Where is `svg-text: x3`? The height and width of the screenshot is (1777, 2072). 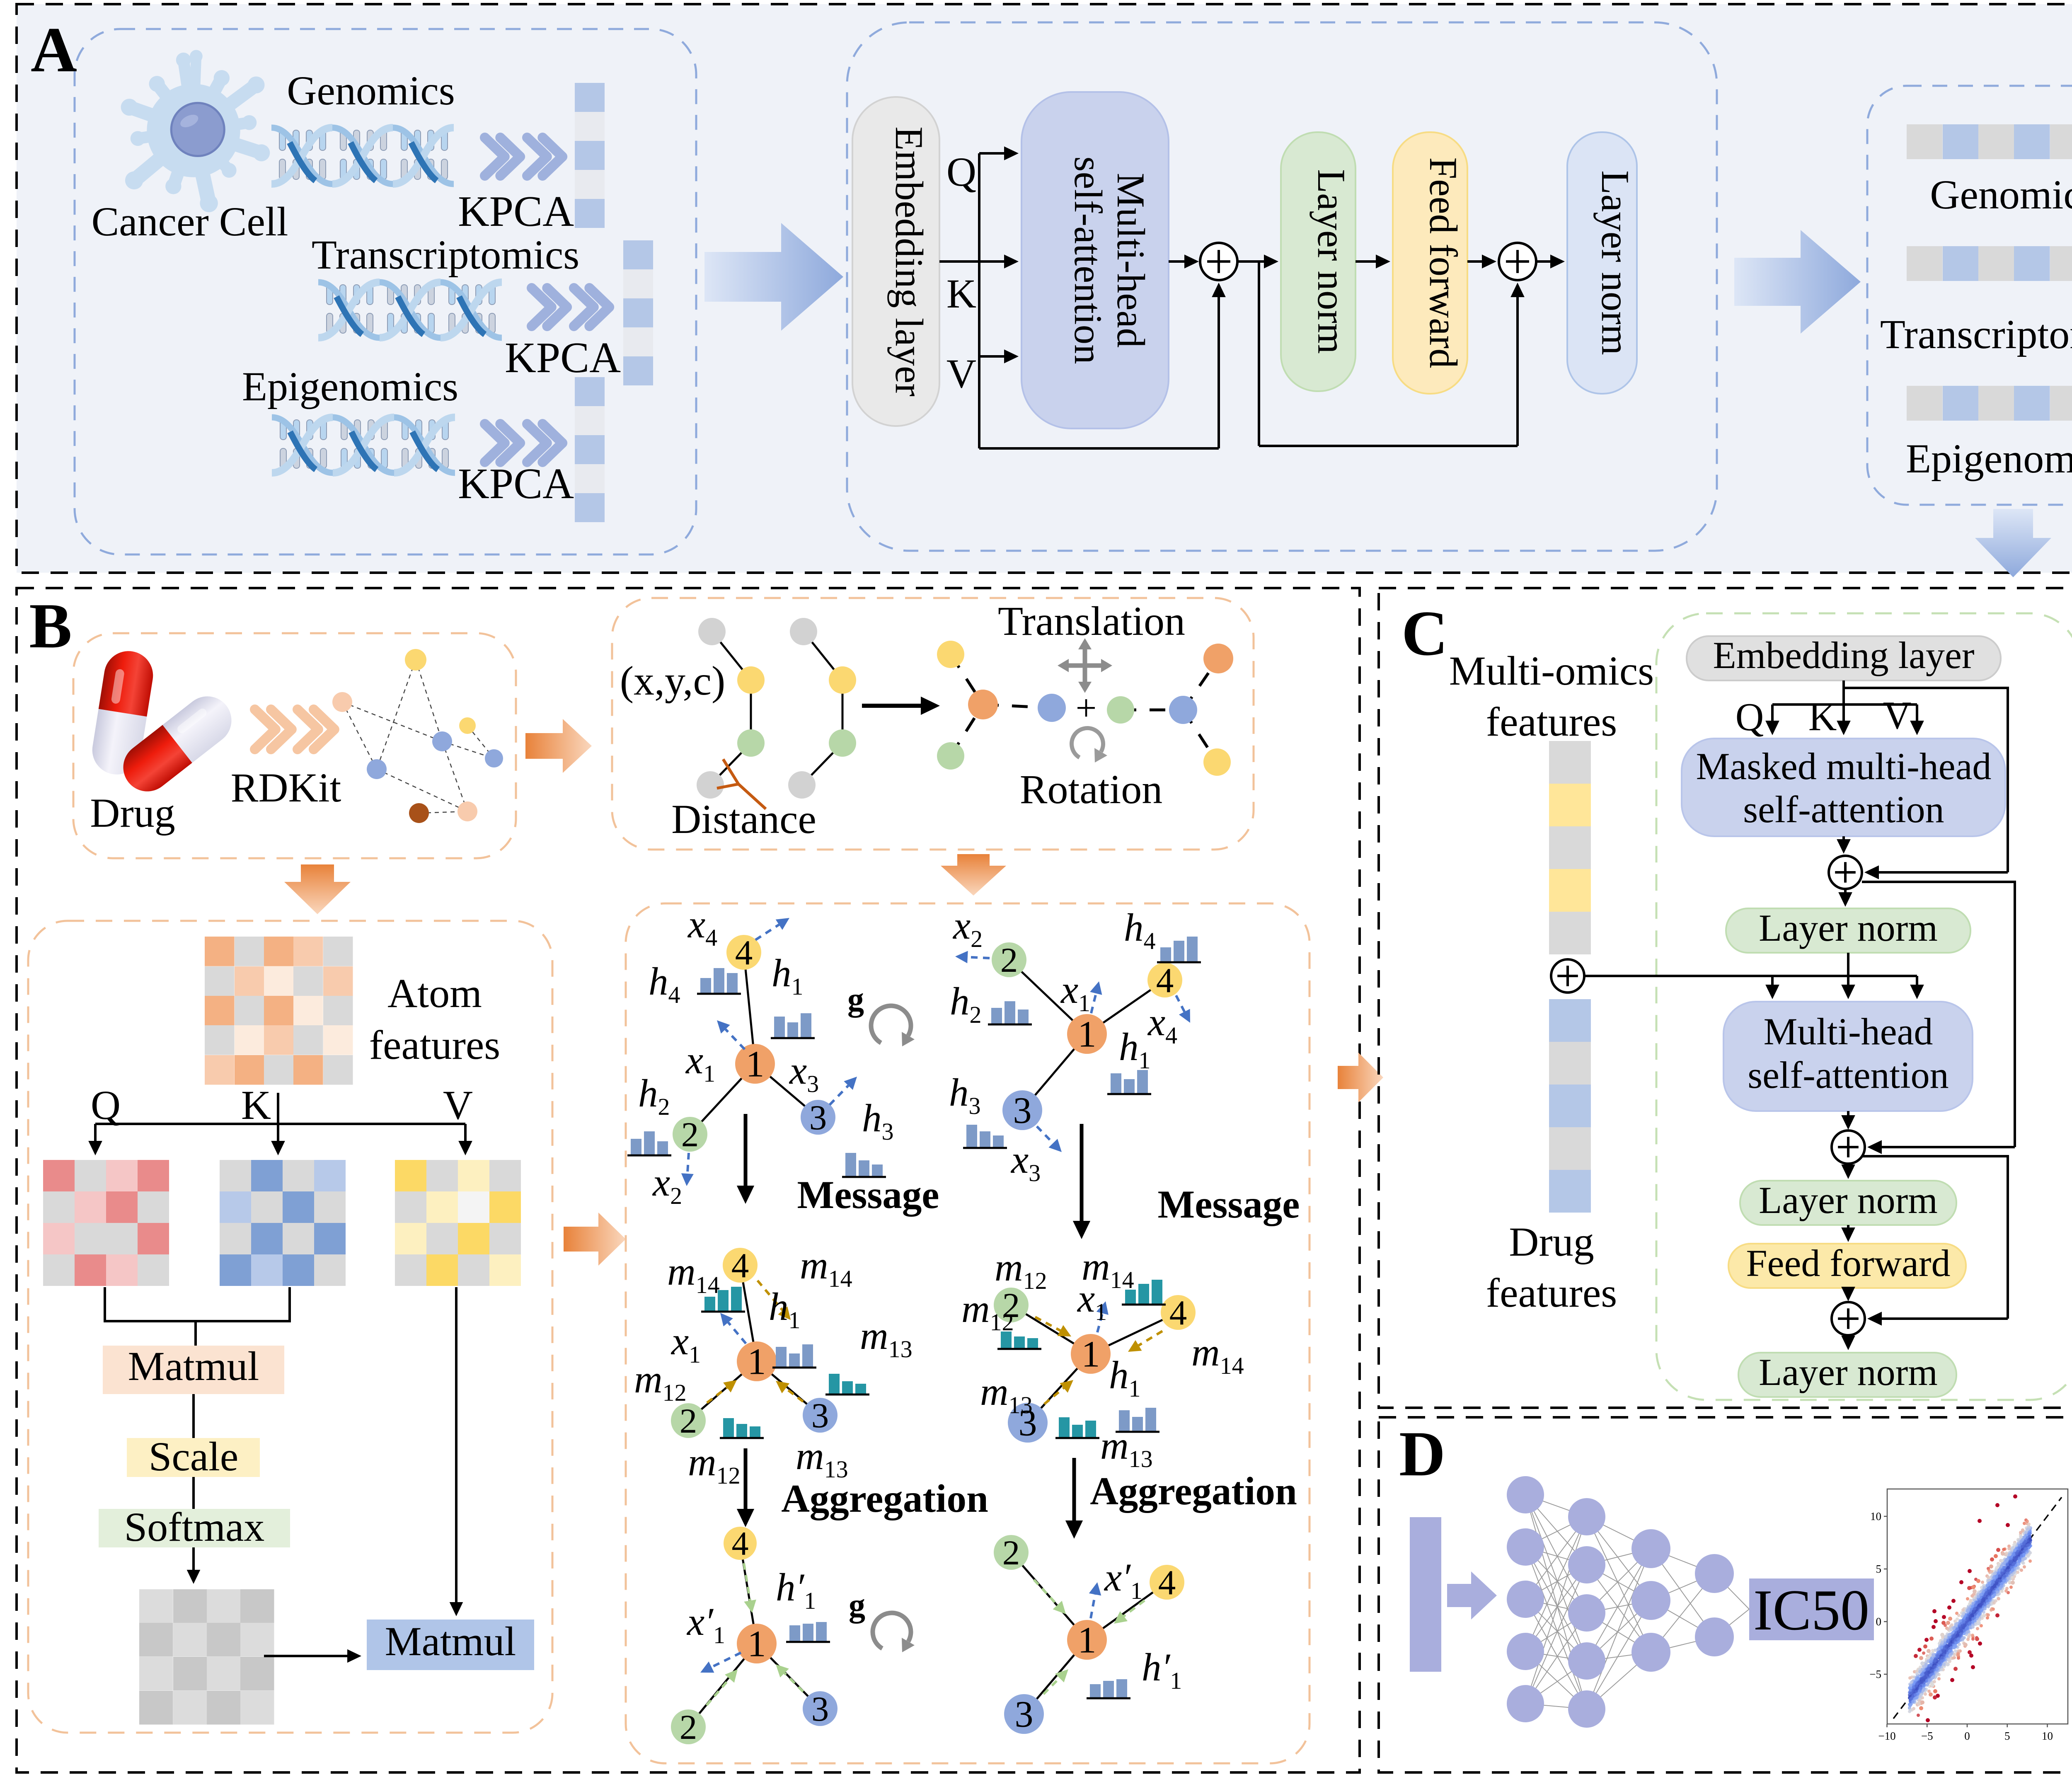
svg-text: x3 is located at coordinates (804, 1072).